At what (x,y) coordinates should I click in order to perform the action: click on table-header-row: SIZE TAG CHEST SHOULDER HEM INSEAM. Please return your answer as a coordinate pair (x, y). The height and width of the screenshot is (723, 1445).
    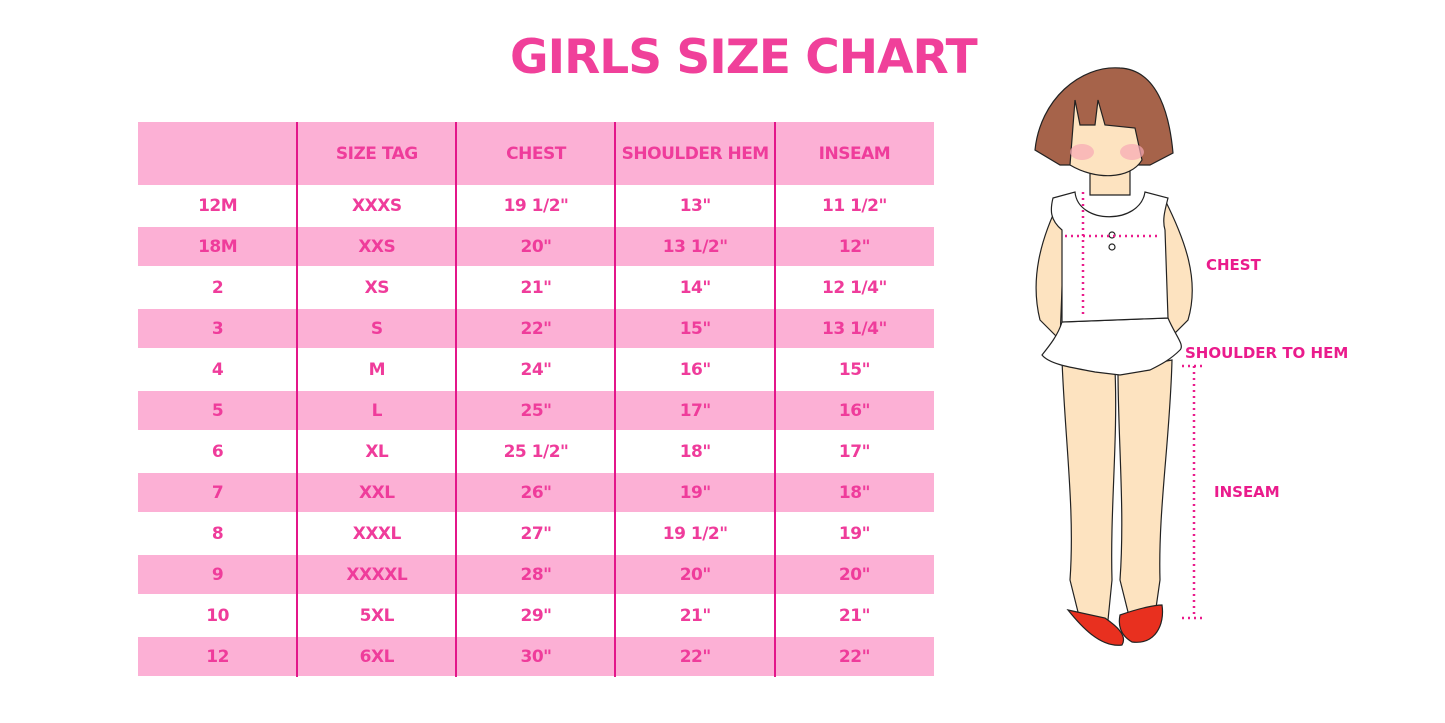
    Looking at the image, I should click on (536, 153).